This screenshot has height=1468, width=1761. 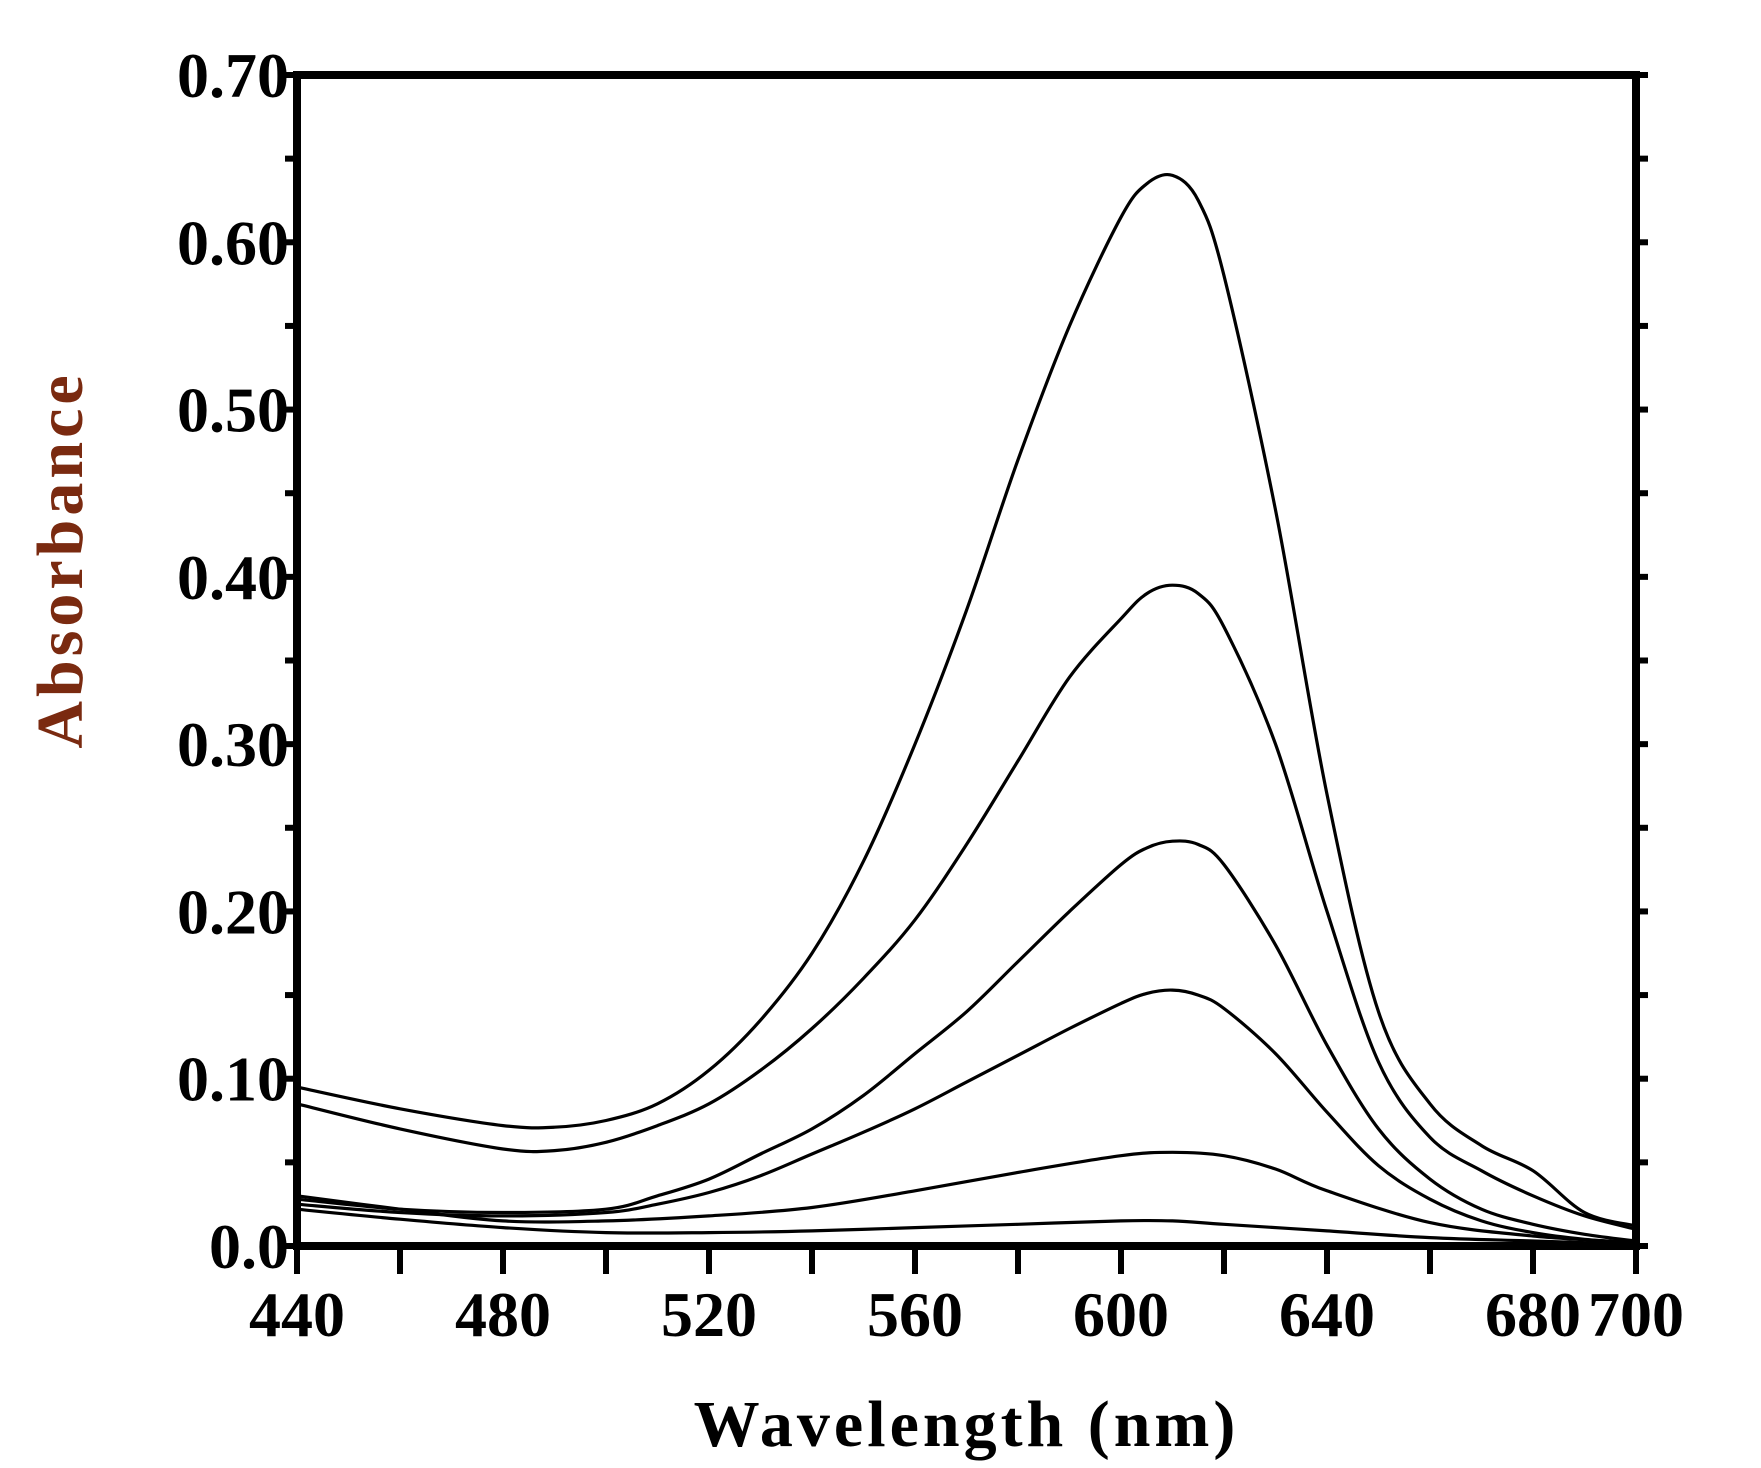 What do you see at coordinates (233, 911) in the screenshot?
I see `y-tick-label: 0.20` at bounding box center [233, 911].